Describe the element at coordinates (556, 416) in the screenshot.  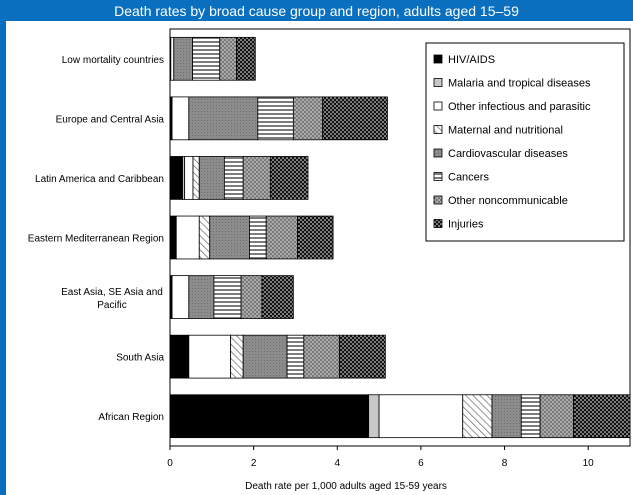
I see `bar-african-region-other-noncommunicable` at that location.